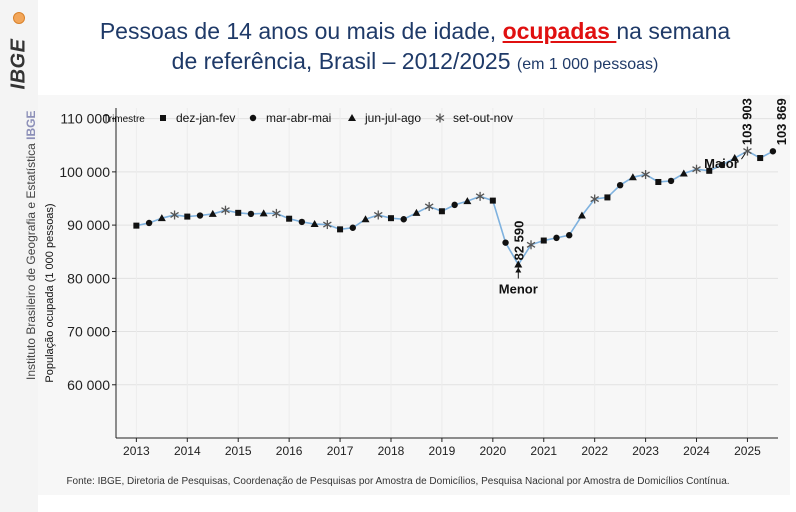 The height and width of the screenshot is (512, 796). What do you see at coordinates (136, 451) in the screenshot?
I see `x-tick-label: 2013` at bounding box center [136, 451].